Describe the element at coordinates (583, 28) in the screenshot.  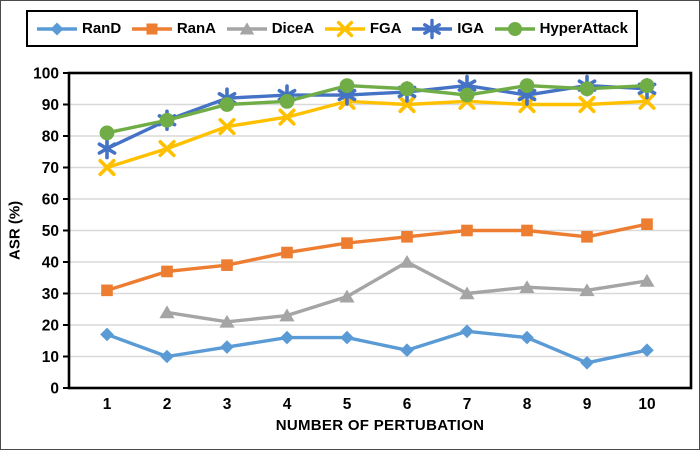
I see `legend-label: HyperAttack` at that location.